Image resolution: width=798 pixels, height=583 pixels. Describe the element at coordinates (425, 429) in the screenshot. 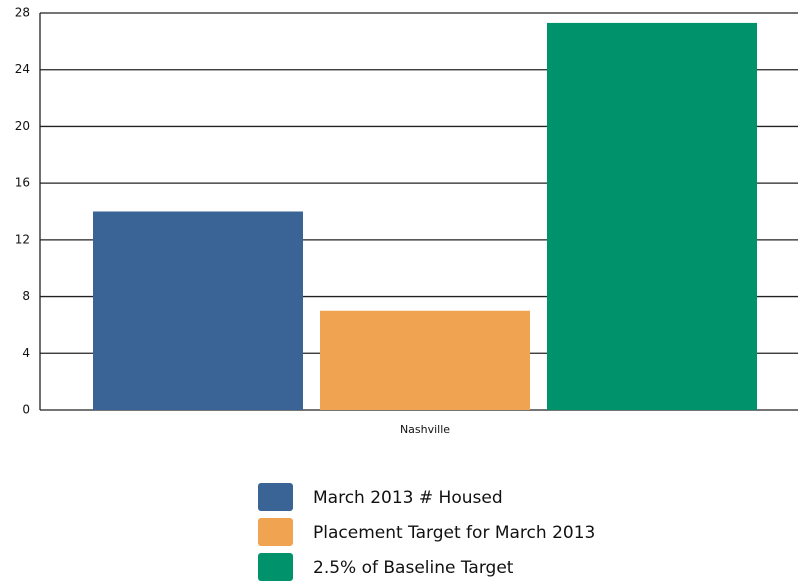

I see `x-tick-label: Nashville` at that location.